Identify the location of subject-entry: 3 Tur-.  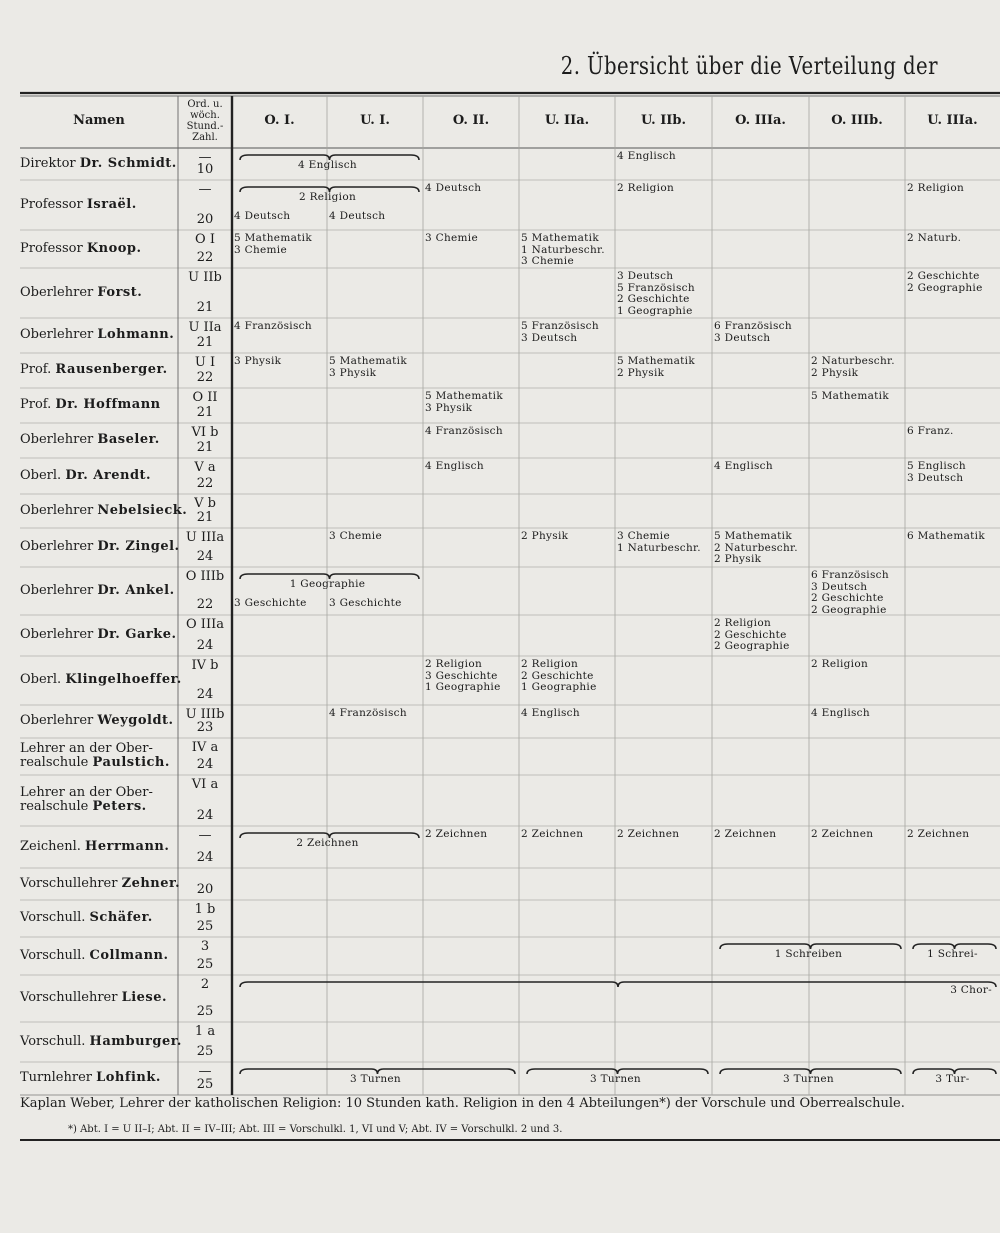
(952, 1079).